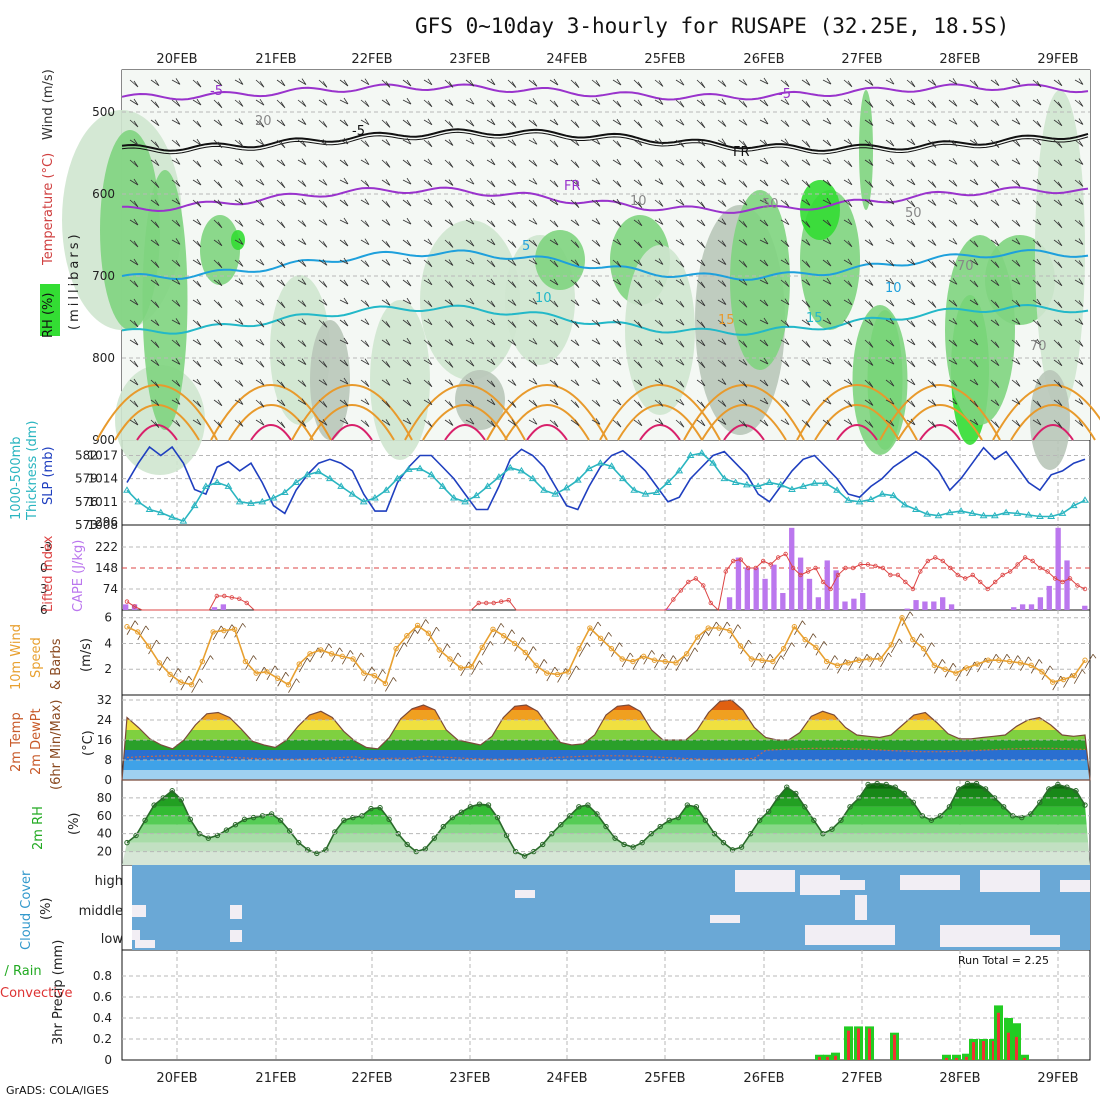 This screenshot has width=1100, height=1100. What do you see at coordinates (102, 525) in the screenshot?
I see `slp-tick: 1008` at bounding box center [102, 525].